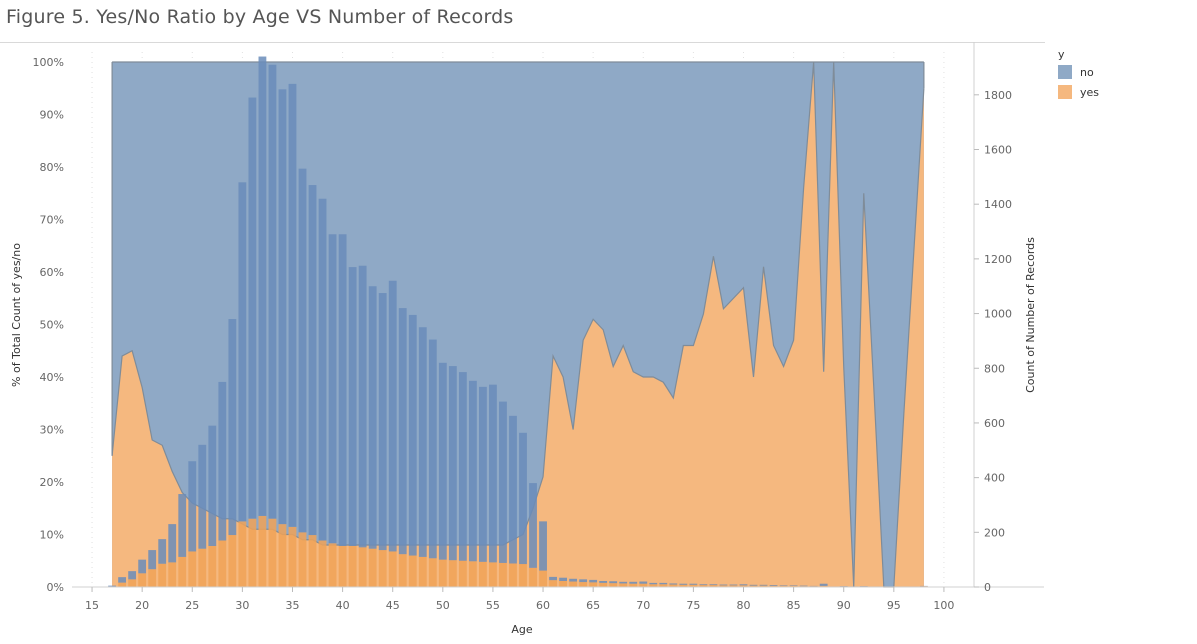  Describe the element at coordinates (994, 368) in the screenshot. I see `right-tick-label: 800` at that location.